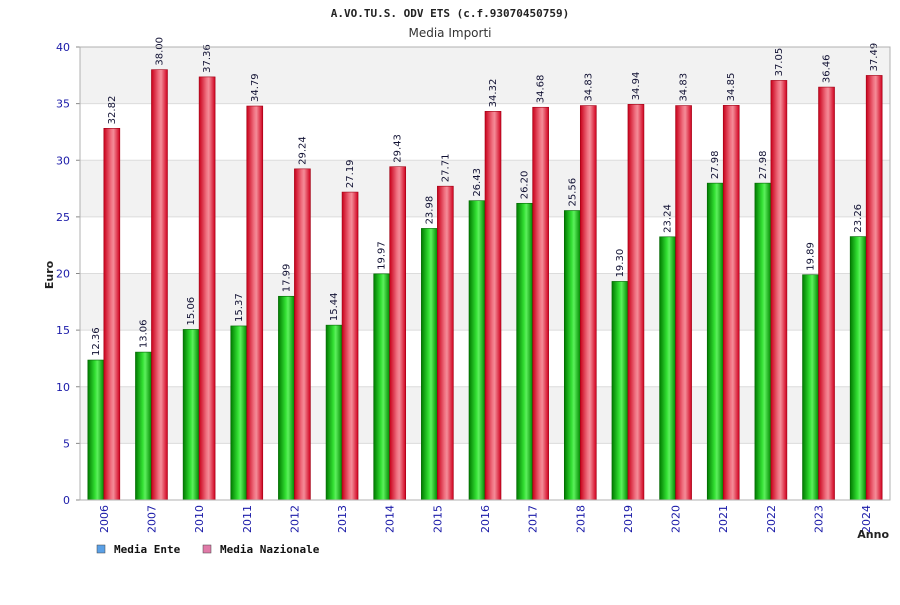  Describe the element at coordinates (763, 341) in the screenshot. I see `bar-media-ente-2022` at that location.